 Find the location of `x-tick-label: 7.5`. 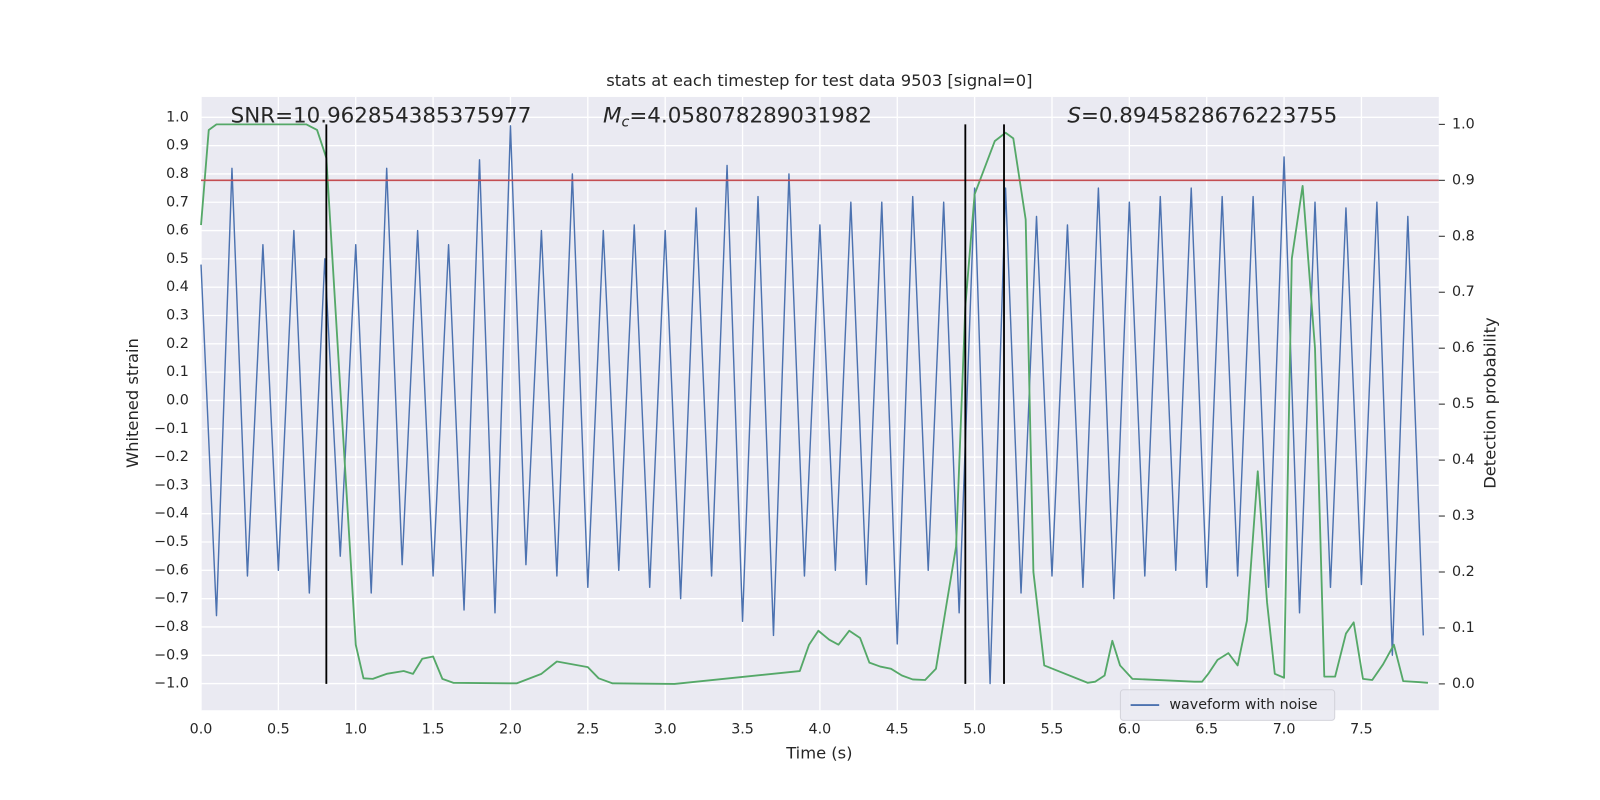

x-tick-label: 7.5 is located at coordinates (1361, 730).